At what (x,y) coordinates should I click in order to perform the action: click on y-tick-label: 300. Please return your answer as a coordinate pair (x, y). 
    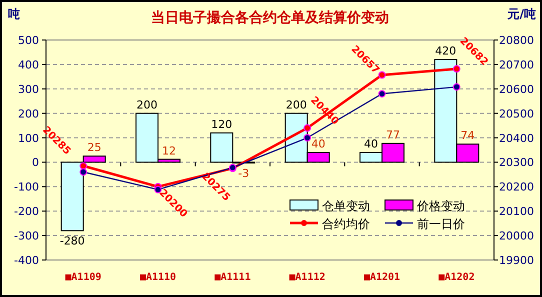
    Looking at the image, I should click on (28, 89).